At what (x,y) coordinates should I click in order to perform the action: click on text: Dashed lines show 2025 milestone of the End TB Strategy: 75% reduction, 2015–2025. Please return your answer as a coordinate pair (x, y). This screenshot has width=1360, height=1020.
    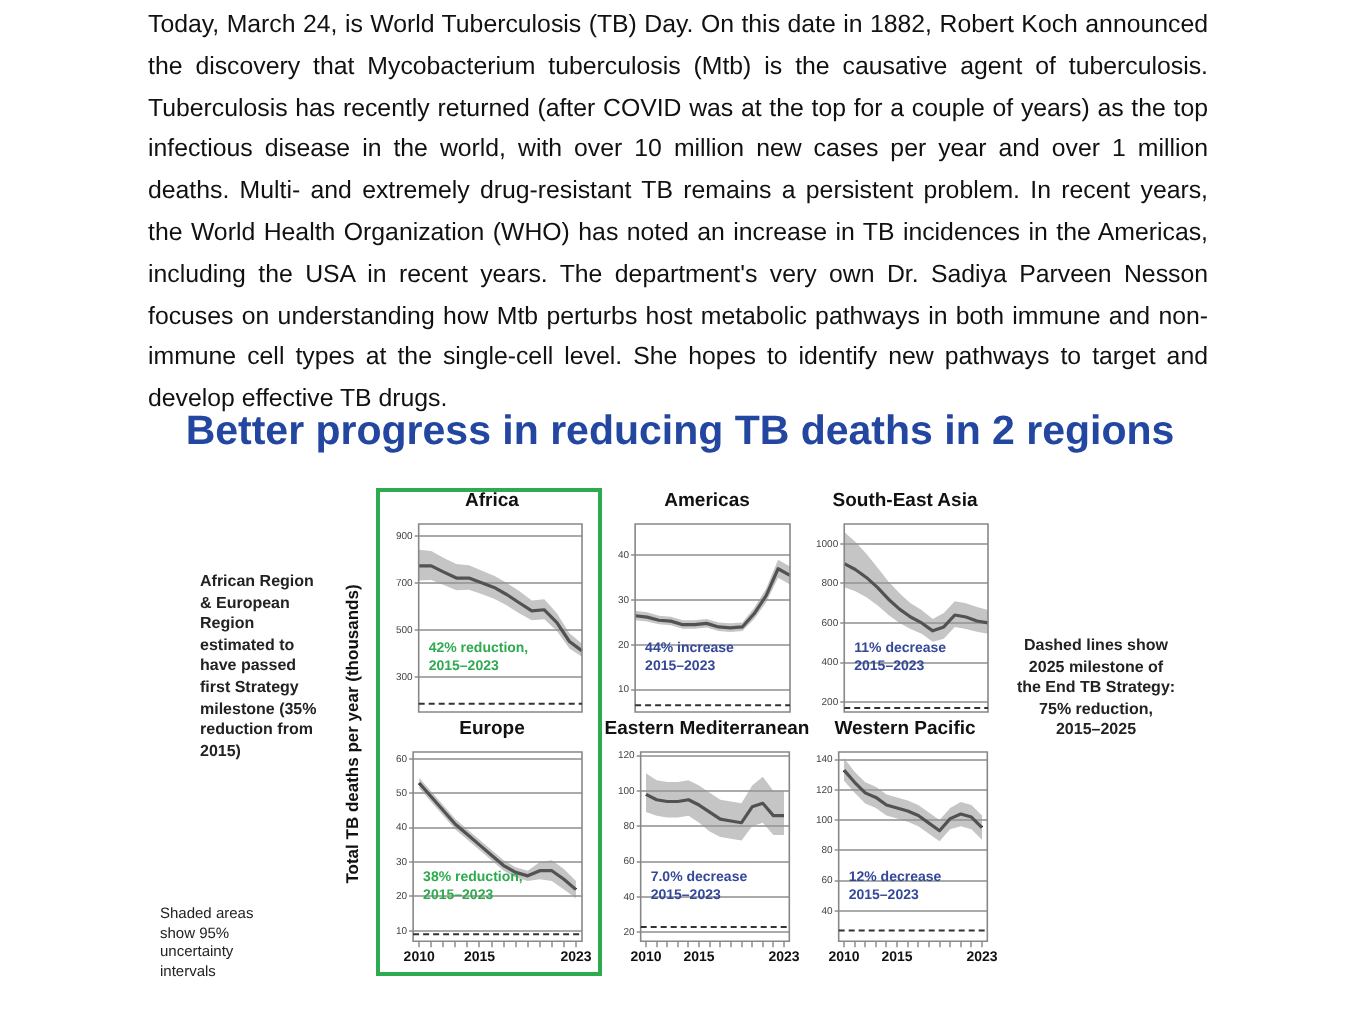
    Looking at the image, I should click on (1096, 689).